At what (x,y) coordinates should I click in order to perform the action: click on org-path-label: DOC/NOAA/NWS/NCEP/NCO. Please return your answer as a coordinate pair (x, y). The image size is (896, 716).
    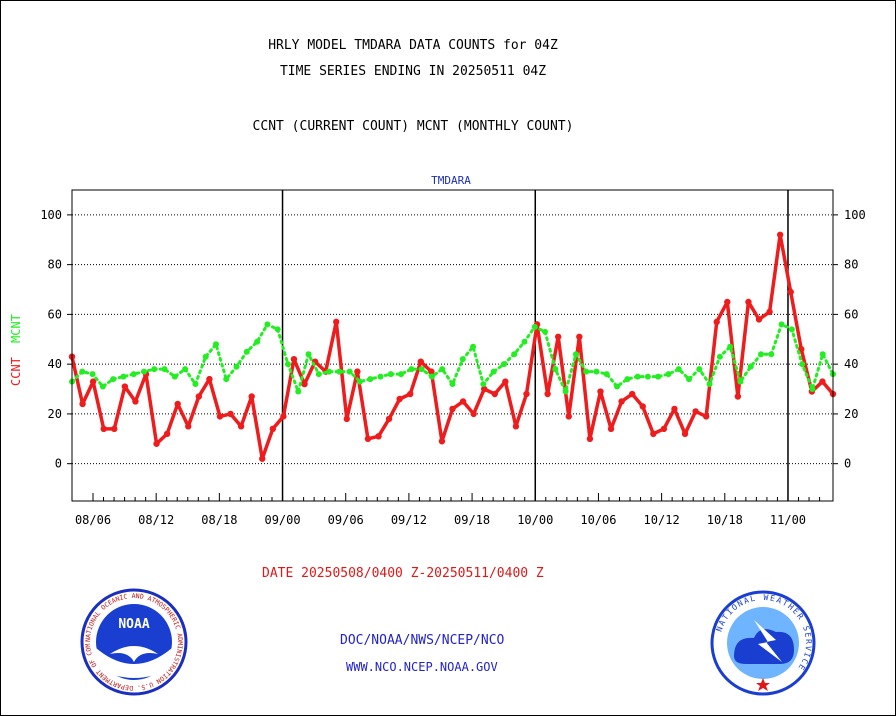
    Looking at the image, I should click on (422, 640).